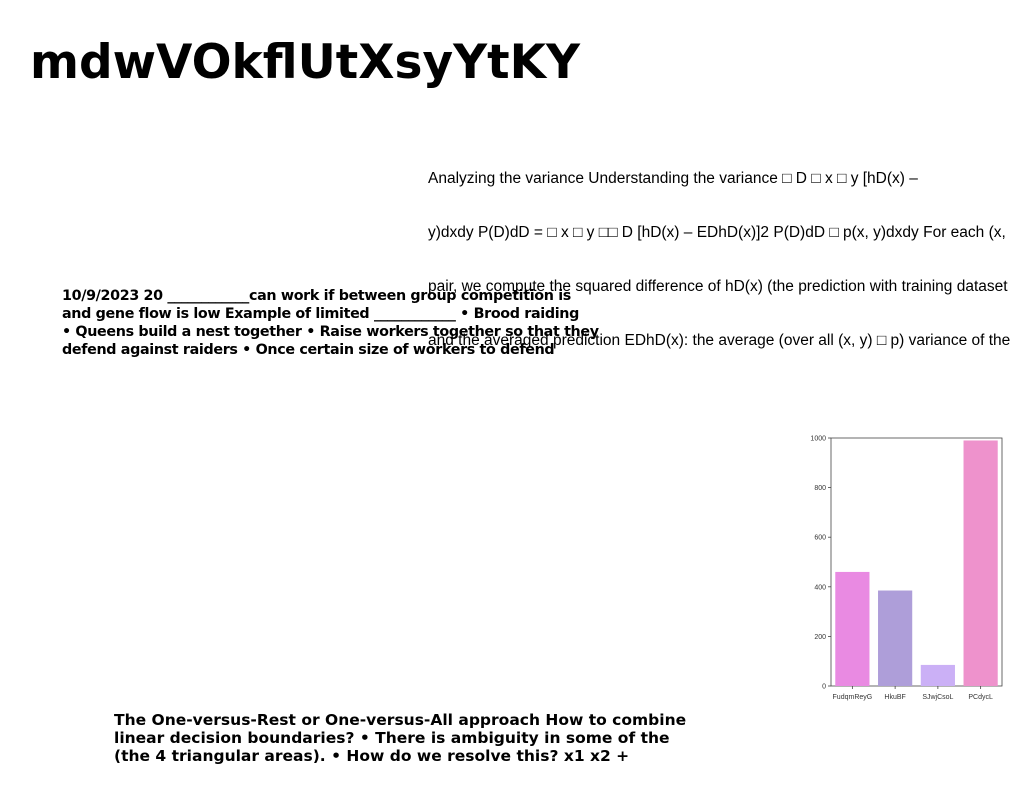 The width and height of the screenshot is (1024, 788). What do you see at coordinates (820, 538) in the screenshot?
I see `y-tick-label: 600` at bounding box center [820, 538].